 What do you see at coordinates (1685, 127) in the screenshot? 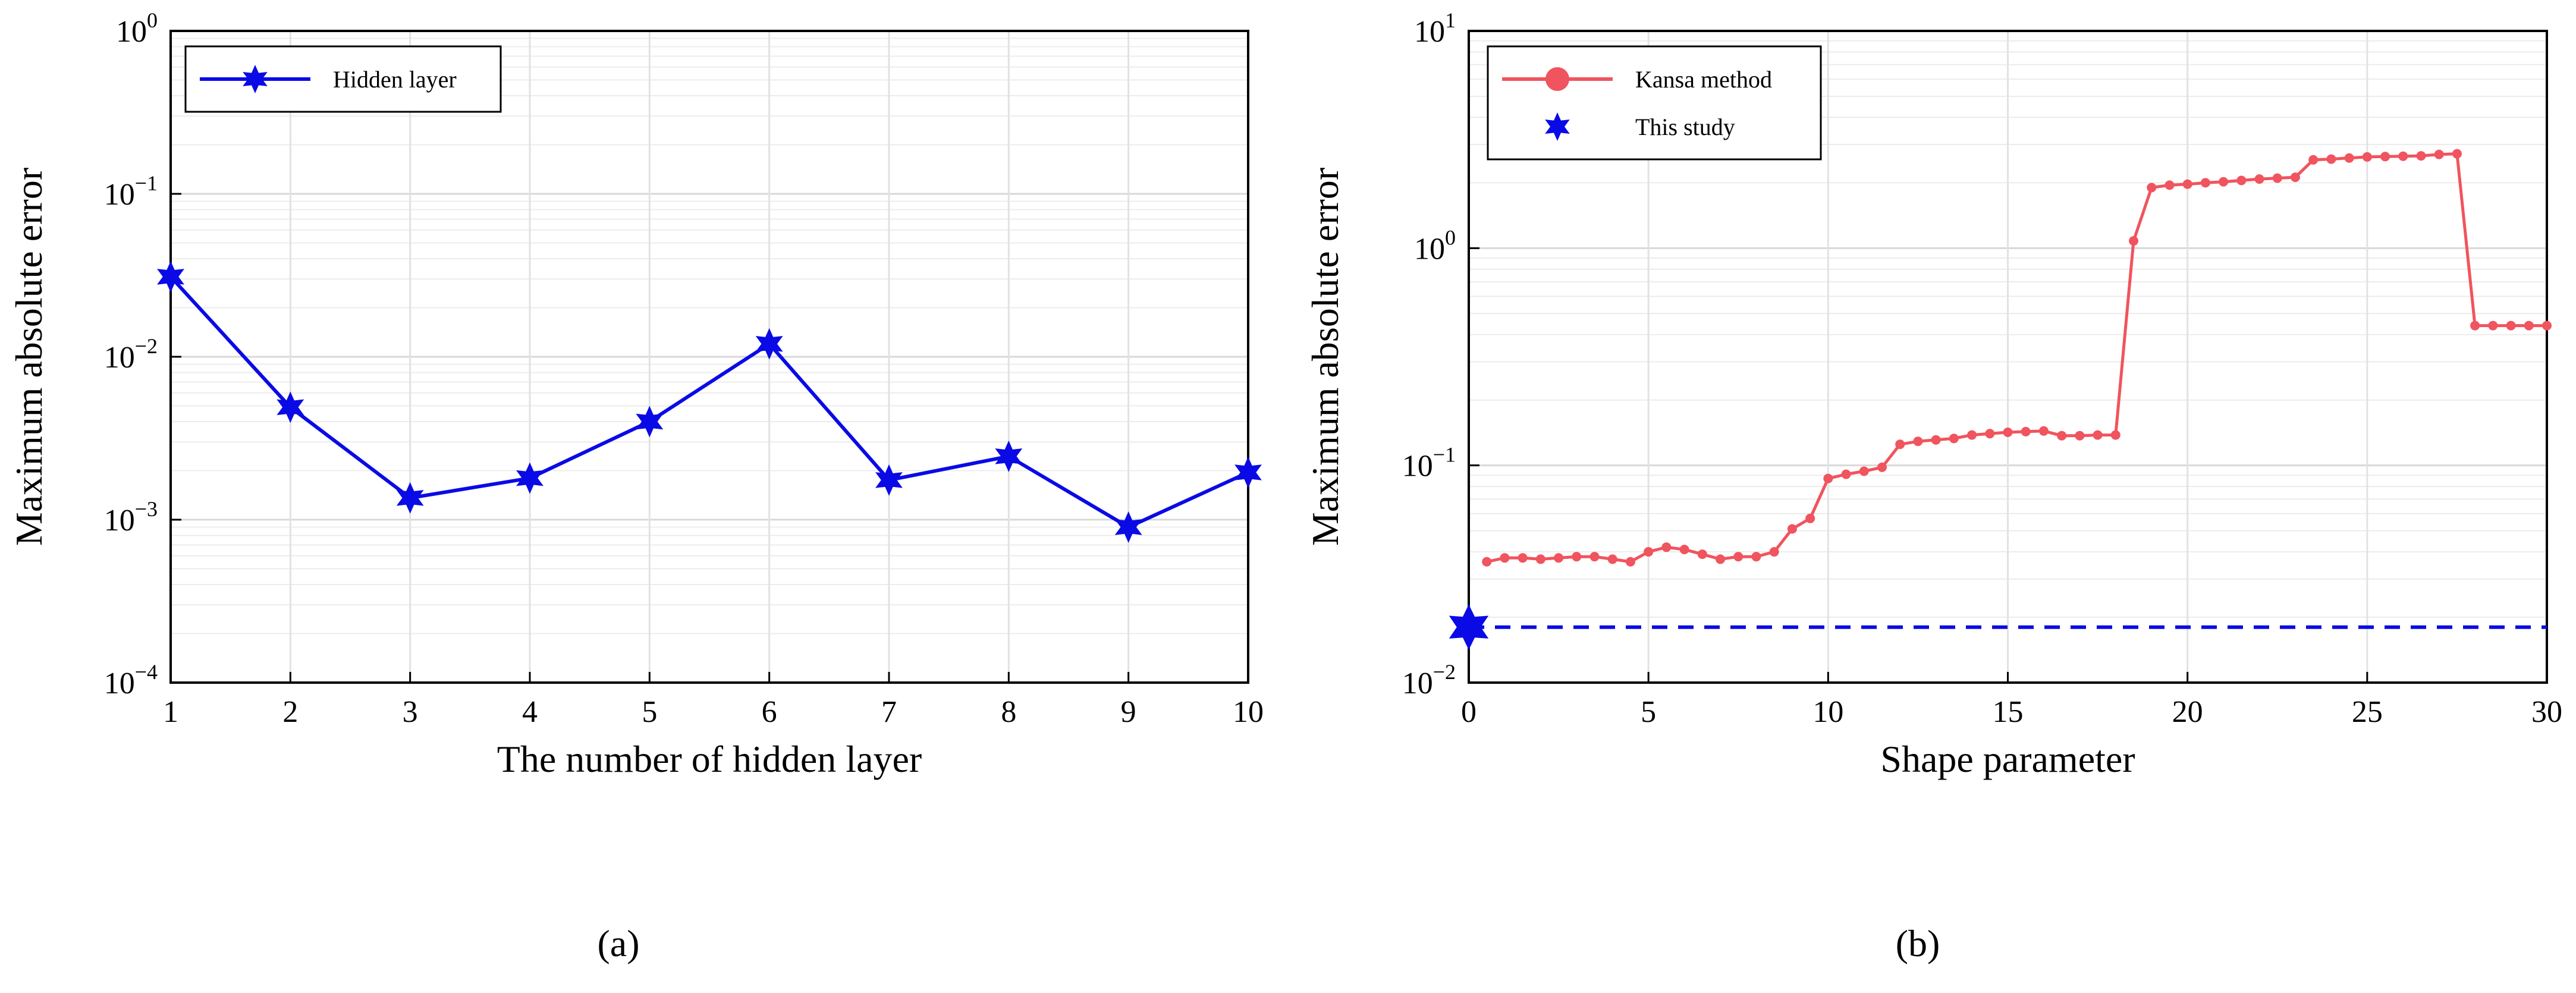
I see `legend-label: This study` at bounding box center [1685, 127].